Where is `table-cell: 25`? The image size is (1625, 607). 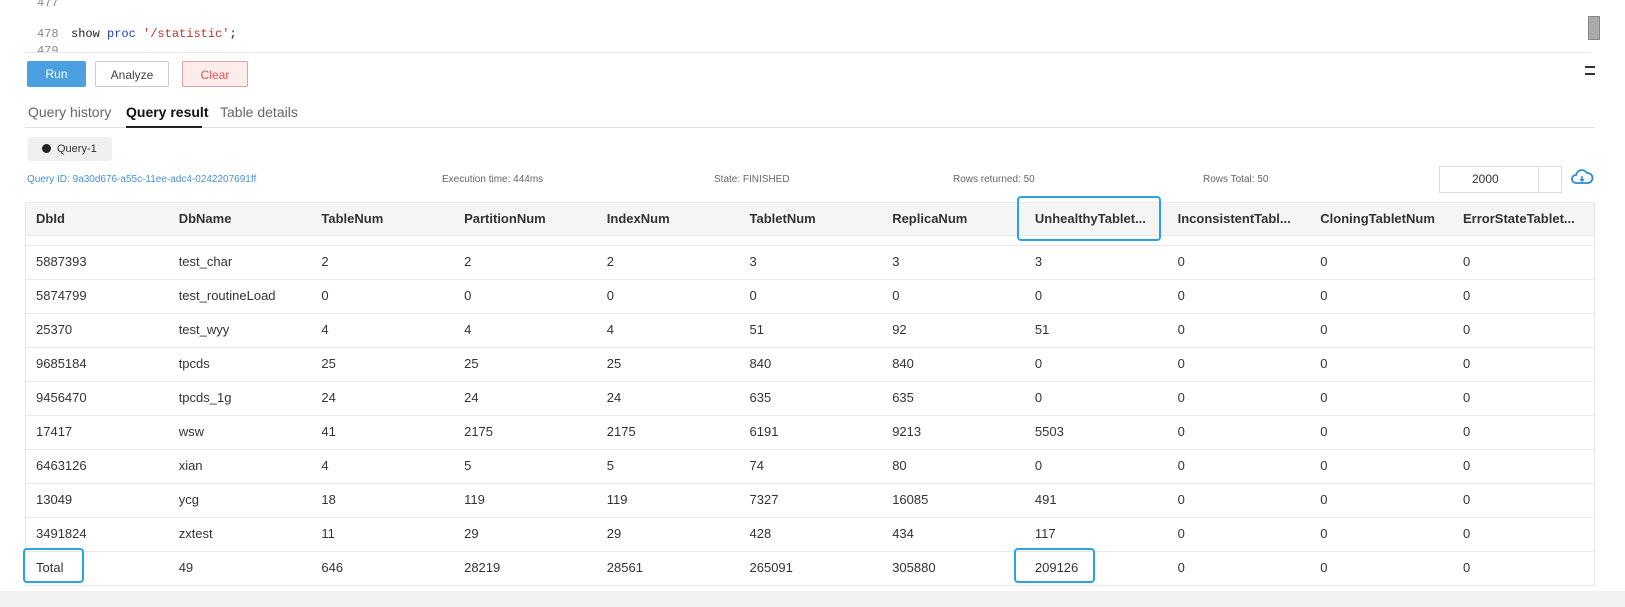
table-cell: 25 is located at coordinates (328, 363).